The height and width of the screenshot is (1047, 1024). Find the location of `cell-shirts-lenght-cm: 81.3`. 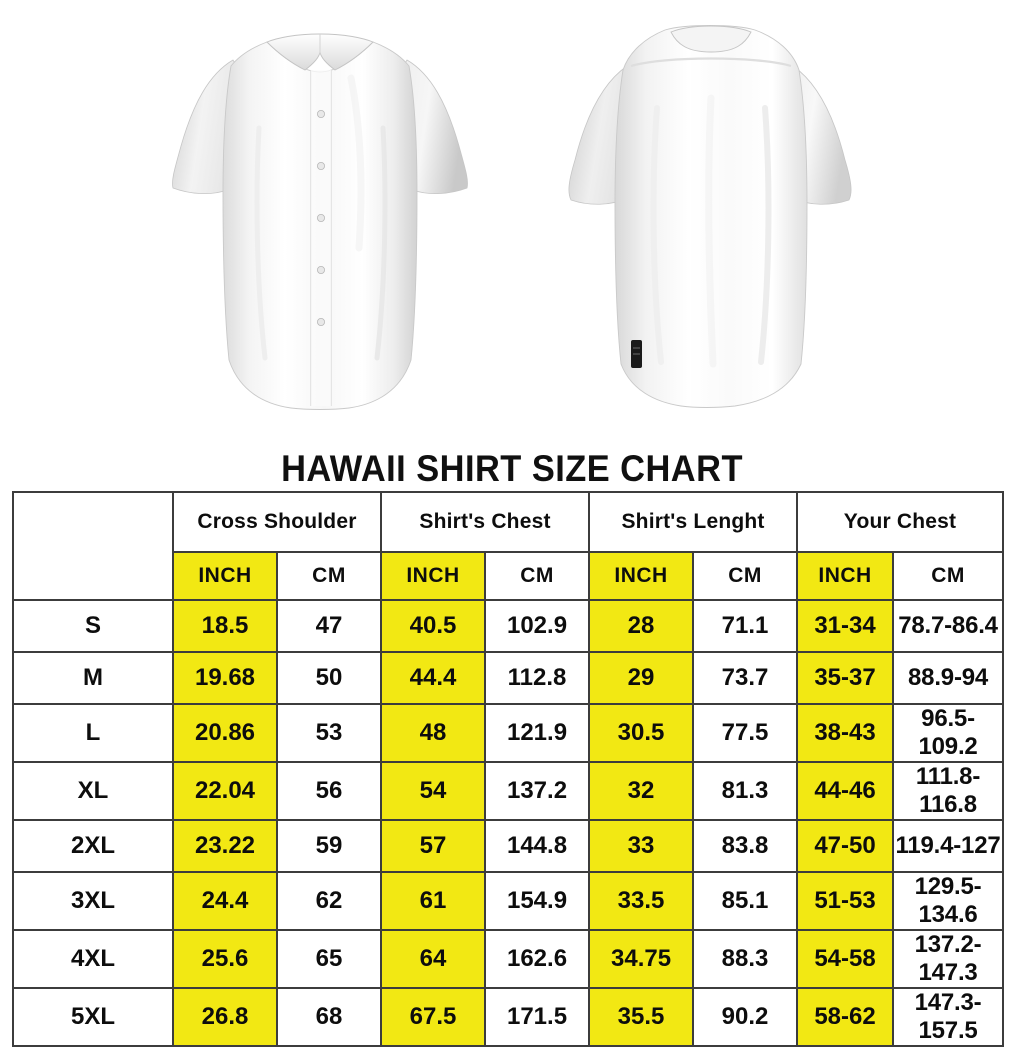

cell-shirts-lenght-cm: 81.3 is located at coordinates (745, 791).